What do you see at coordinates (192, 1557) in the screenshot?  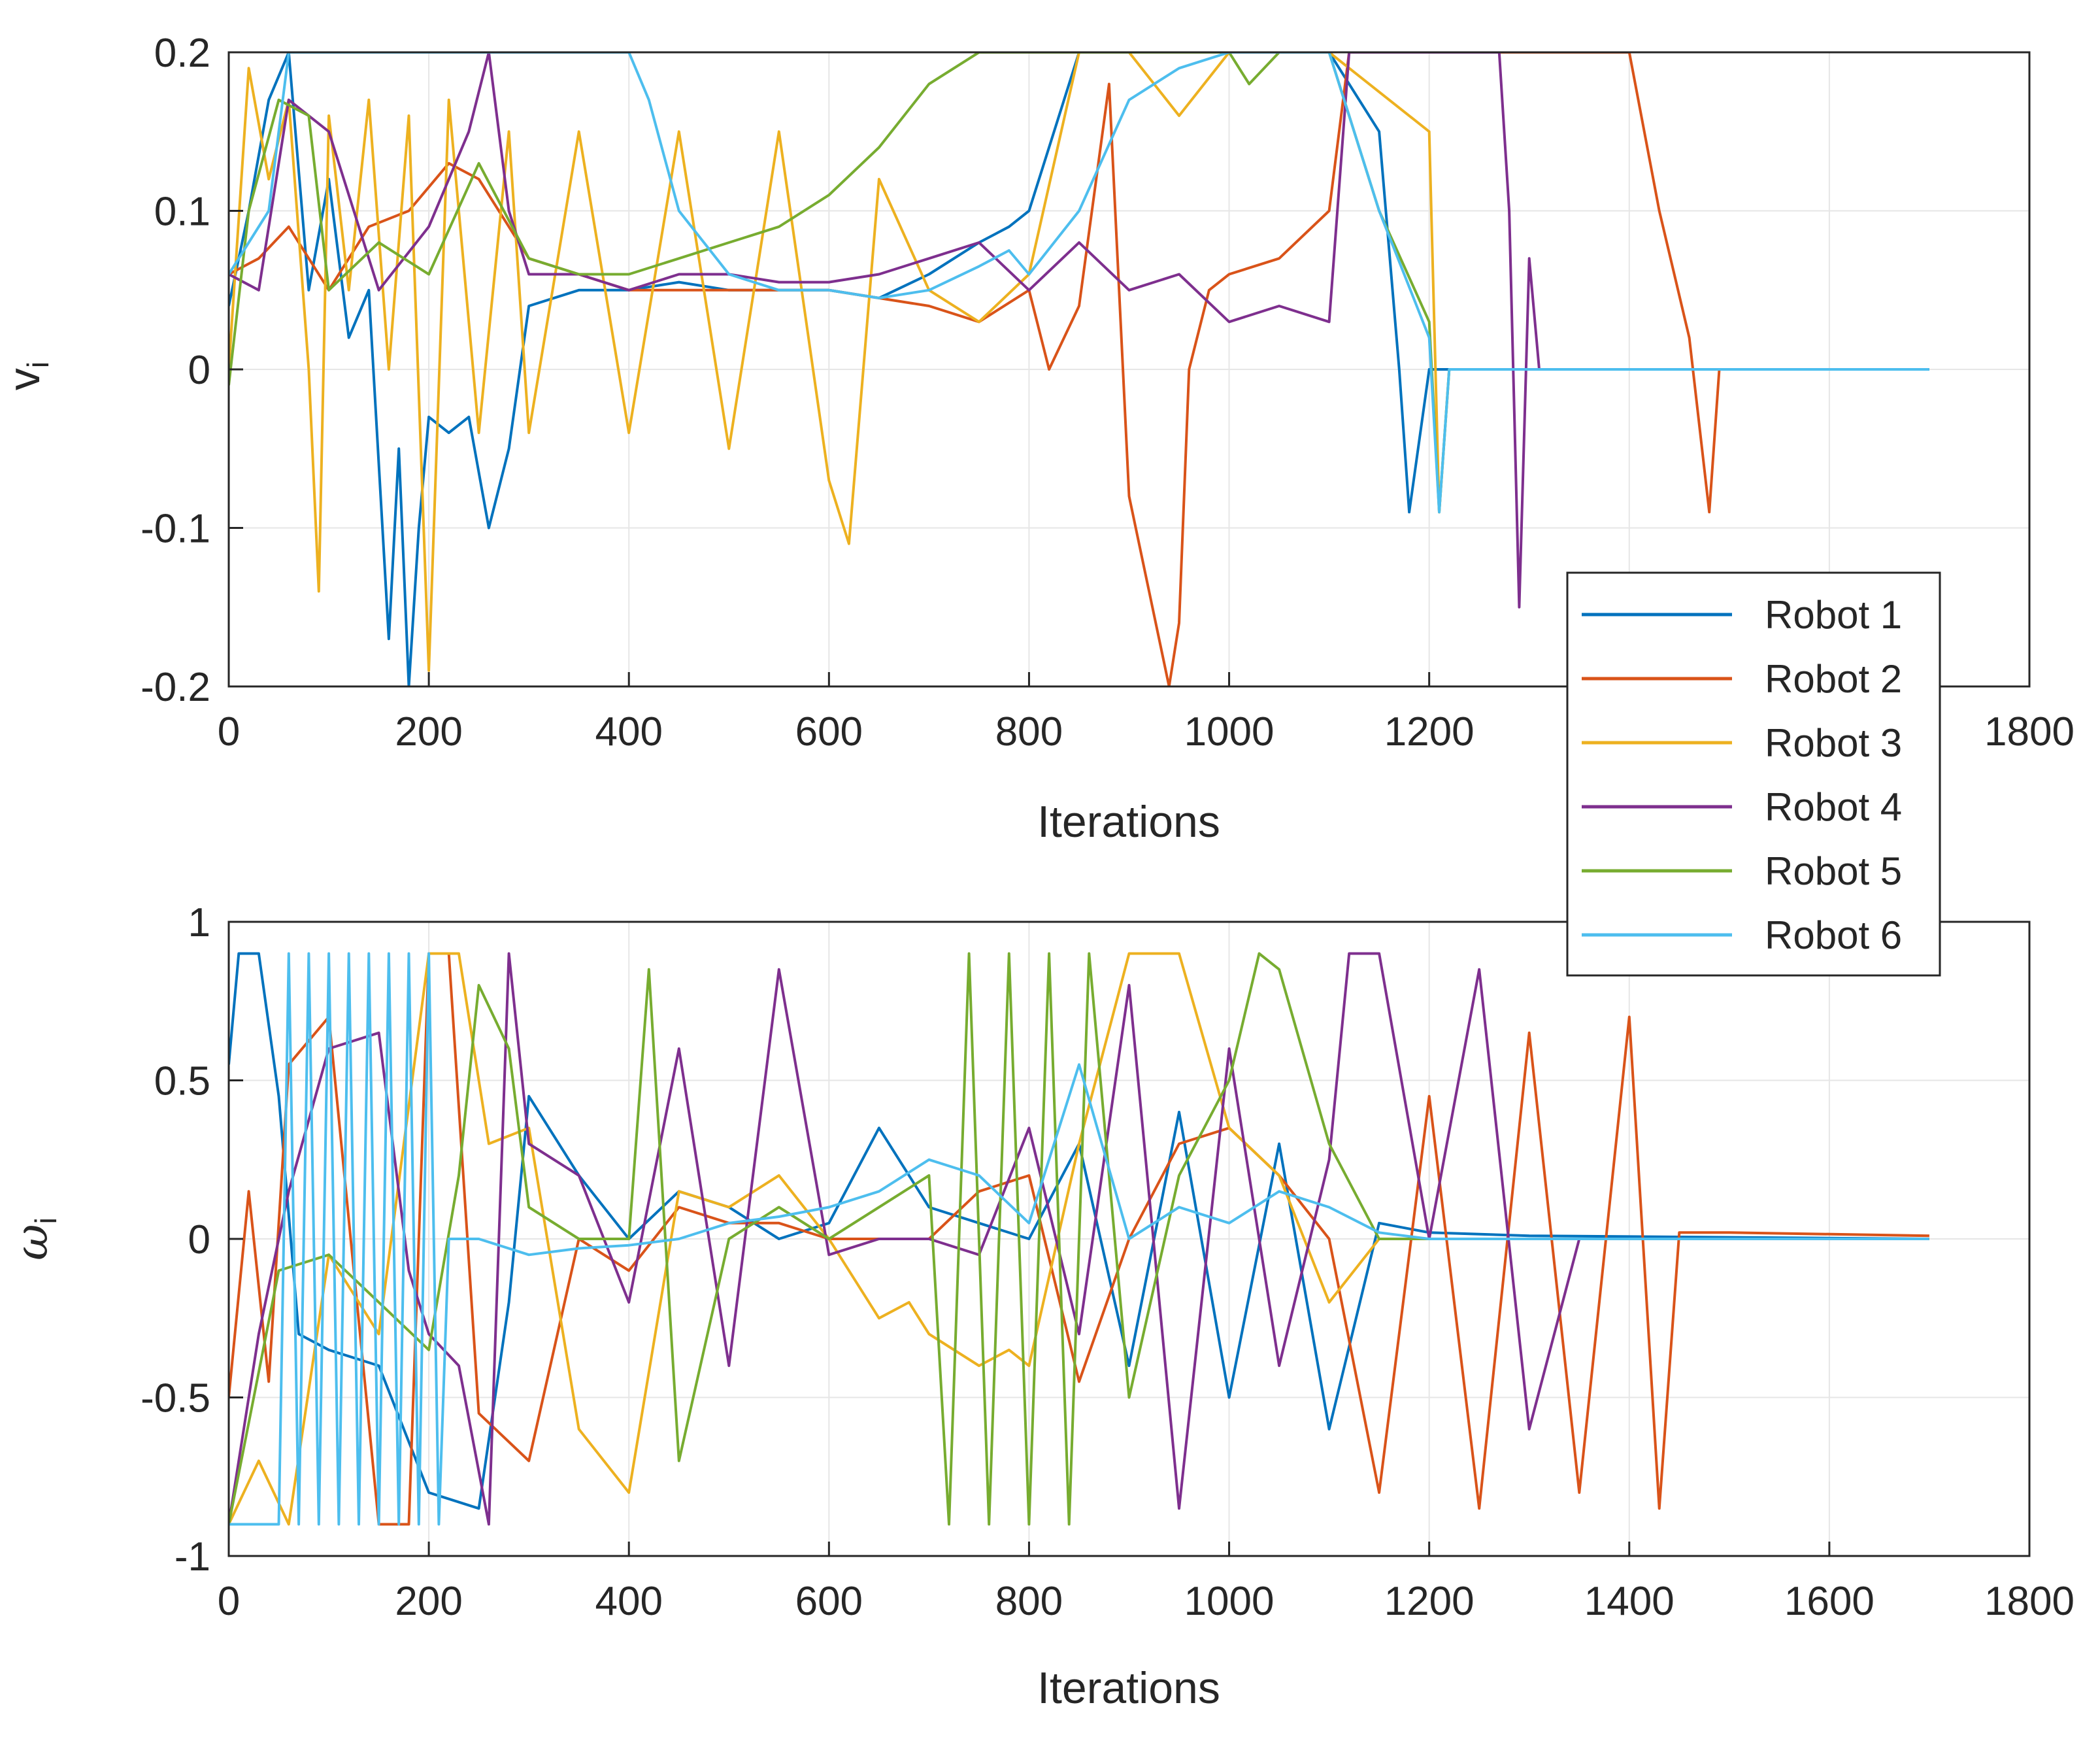 I see `bottom-y-tick-label: -1` at bounding box center [192, 1557].